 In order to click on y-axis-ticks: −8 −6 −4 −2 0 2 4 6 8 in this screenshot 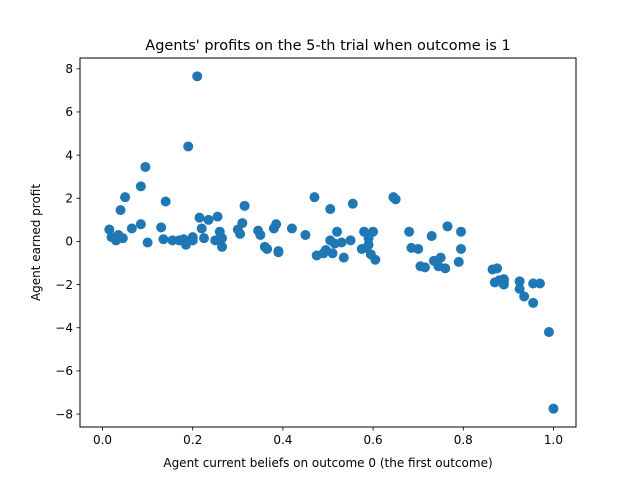, I will do `click(67, 241)`.